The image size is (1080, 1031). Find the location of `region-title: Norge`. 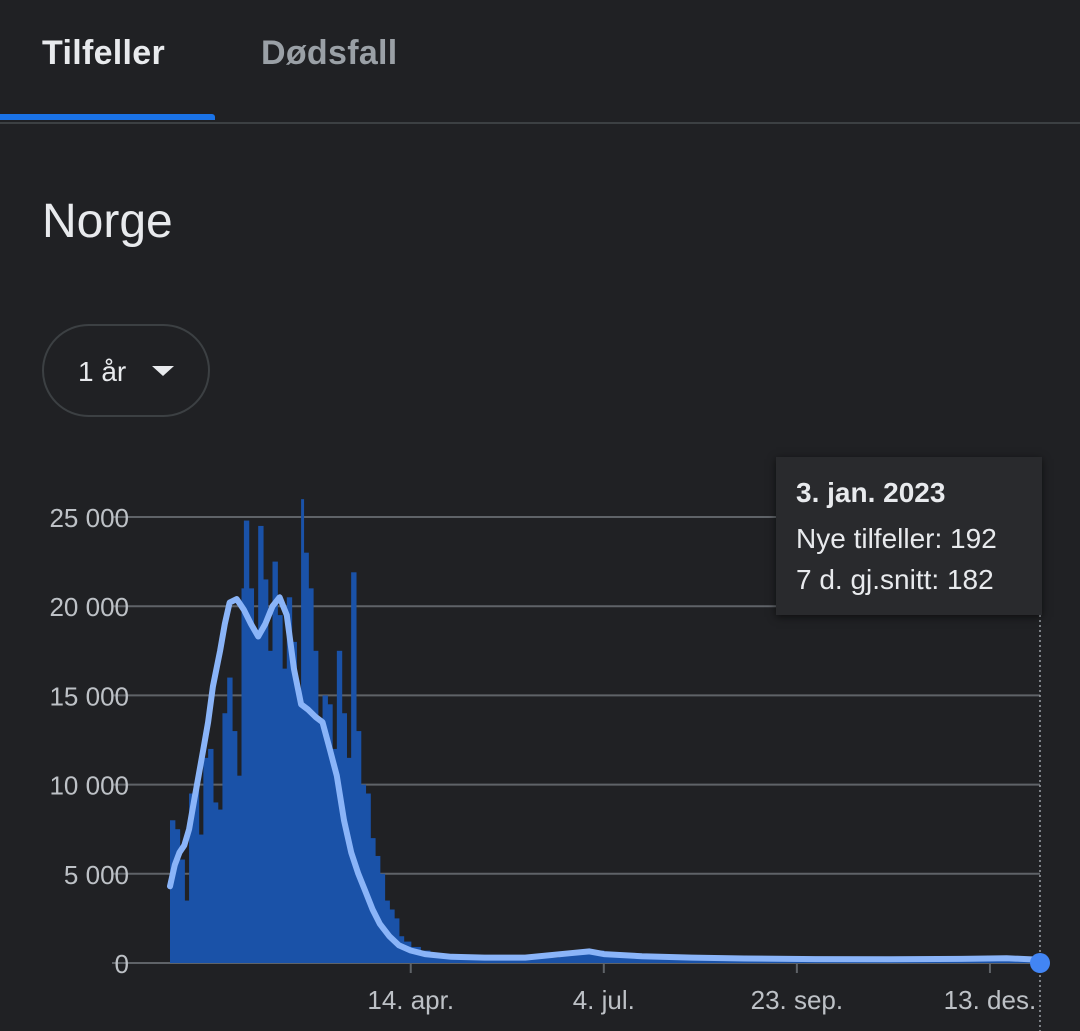

region-title: Norge is located at coordinates (107, 221).